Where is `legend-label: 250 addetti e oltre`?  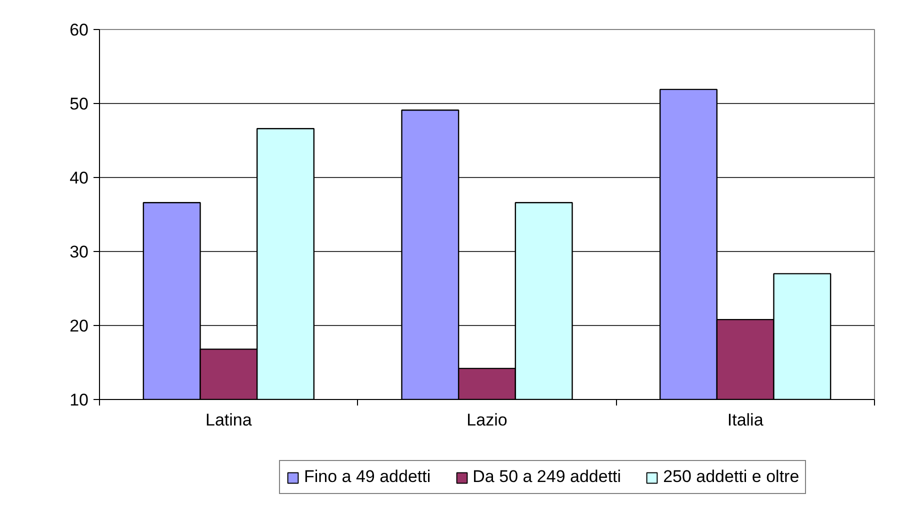
legend-label: 250 addetti e oltre is located at coordinates (731, 477).